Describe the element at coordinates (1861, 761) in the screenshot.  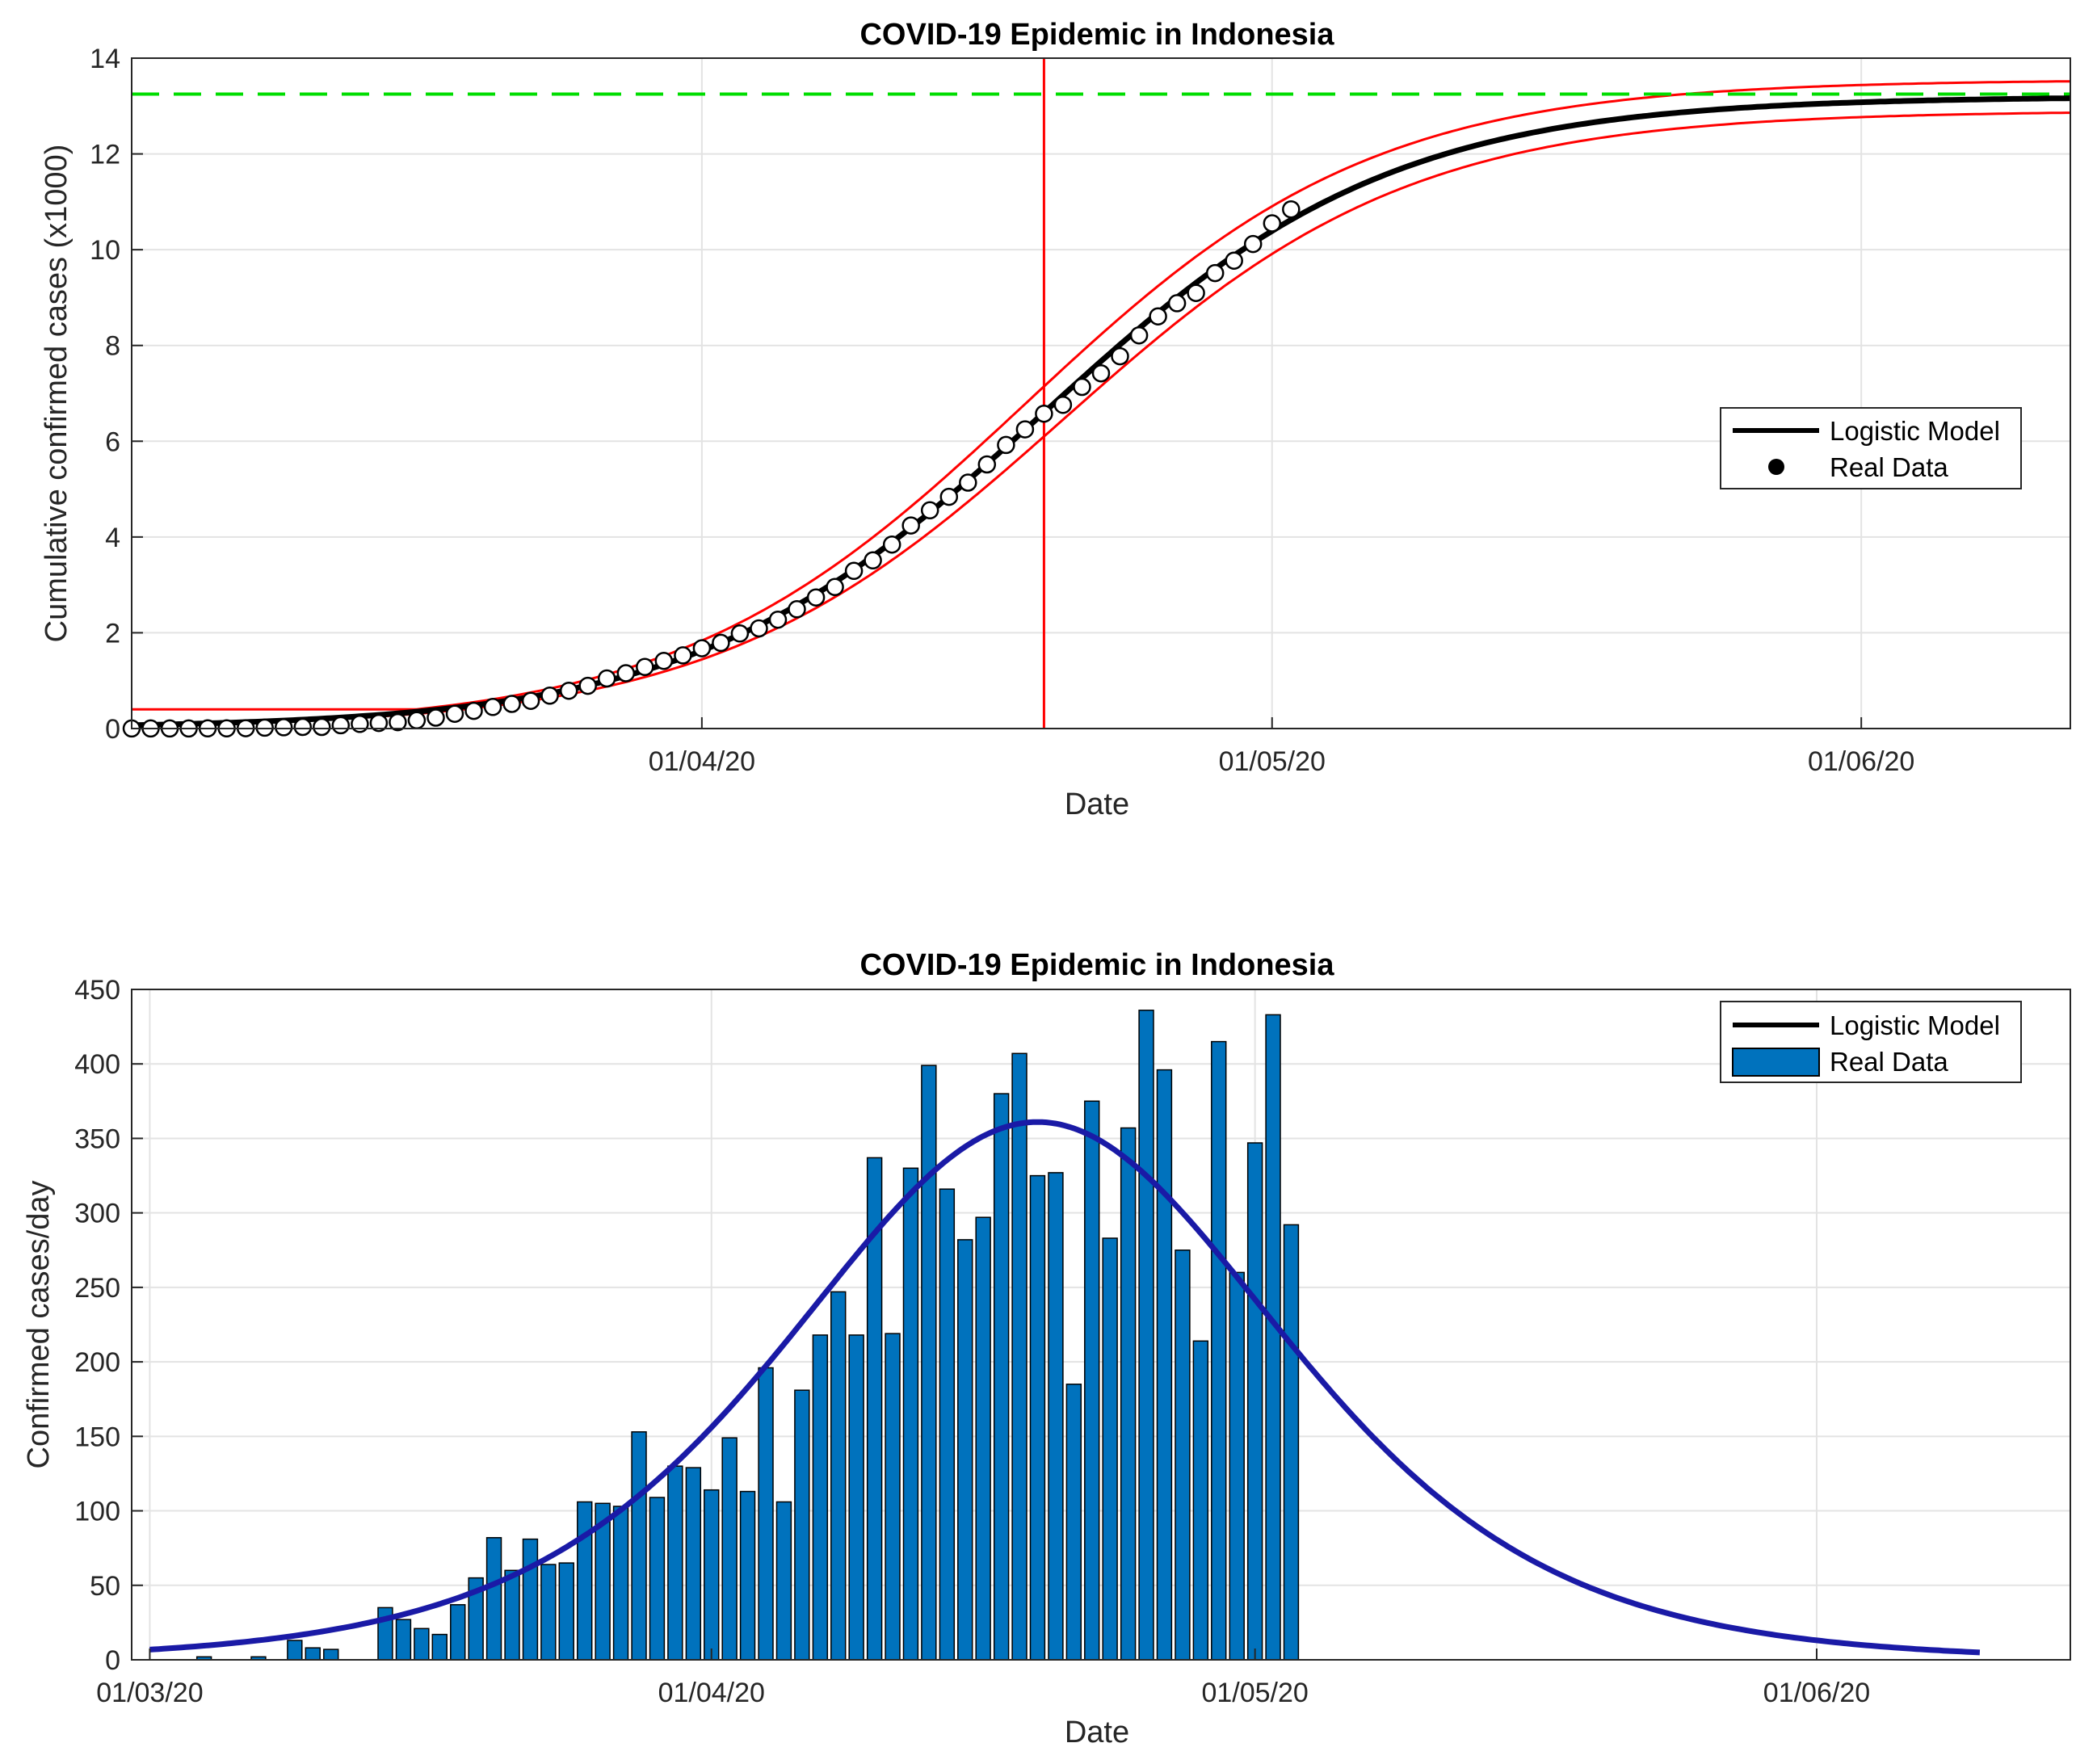
I see `x-tick-label: 01/06/20` at that location.